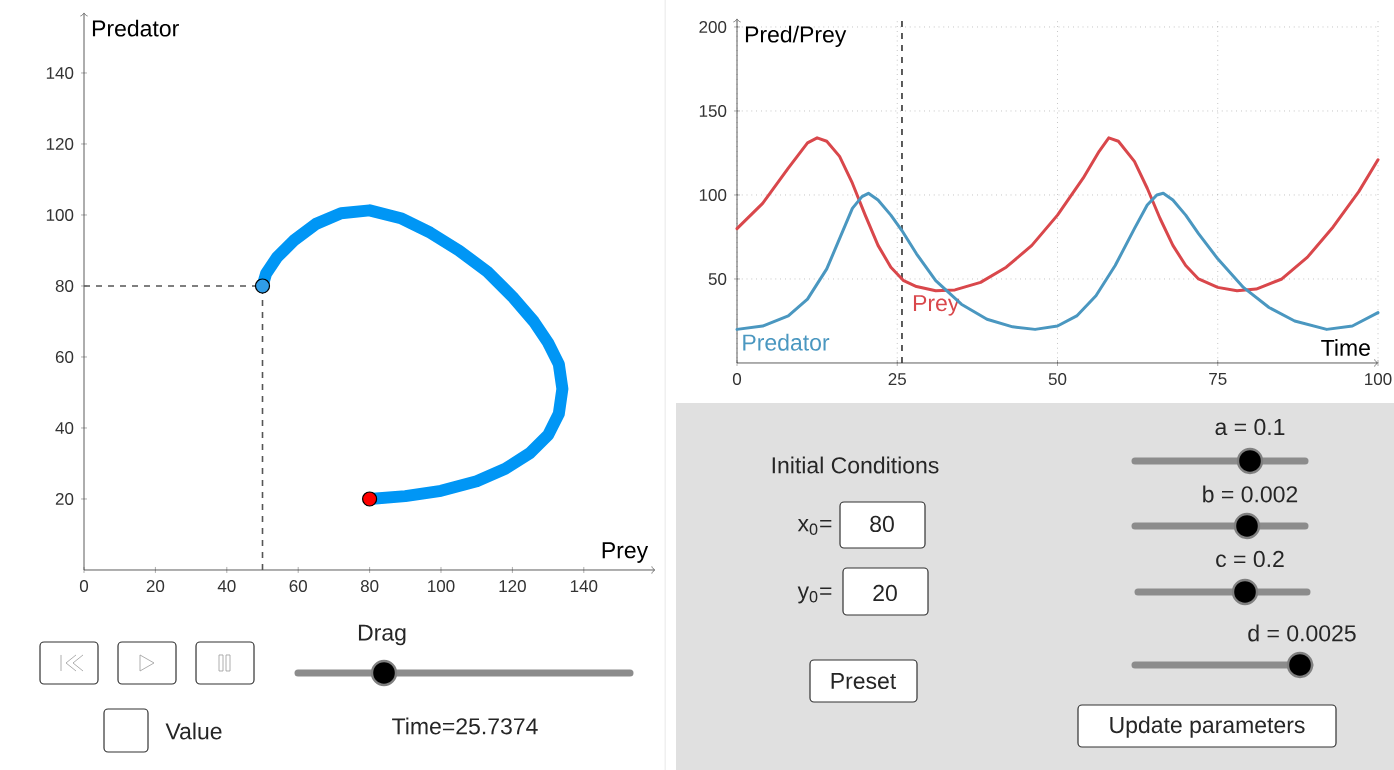 This screenshot has width=1394, height=770. I want to click on text: d = 0.0025, so click(1302, 633).